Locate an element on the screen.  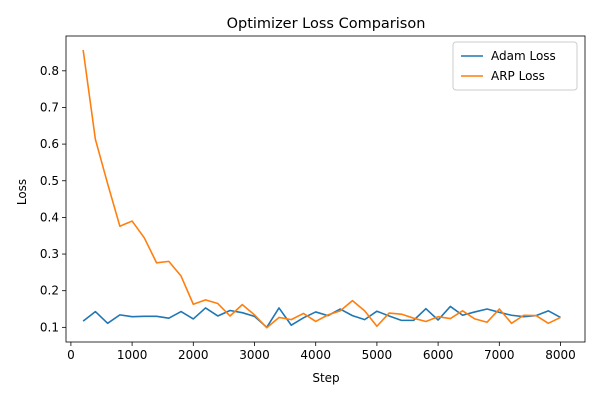
series-line-adam-loss is located at coordinates (321, 317).